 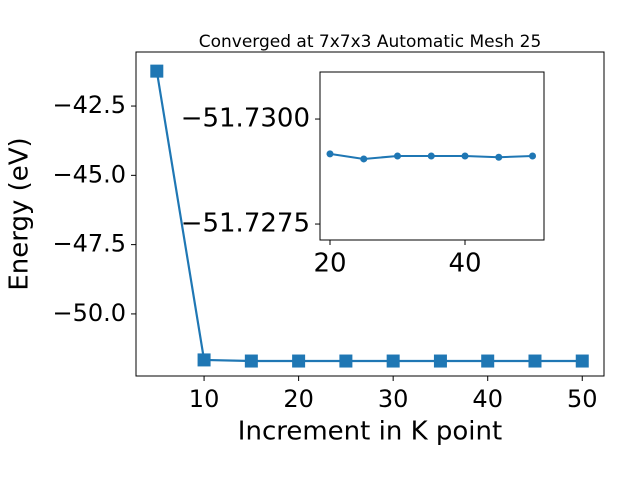 What do you see at coordinates (370, 42) in the screenshot?
I see `chart-title: Converged at 7x7x3 Automatic Mesh 25` at bounding box center [370, 42].